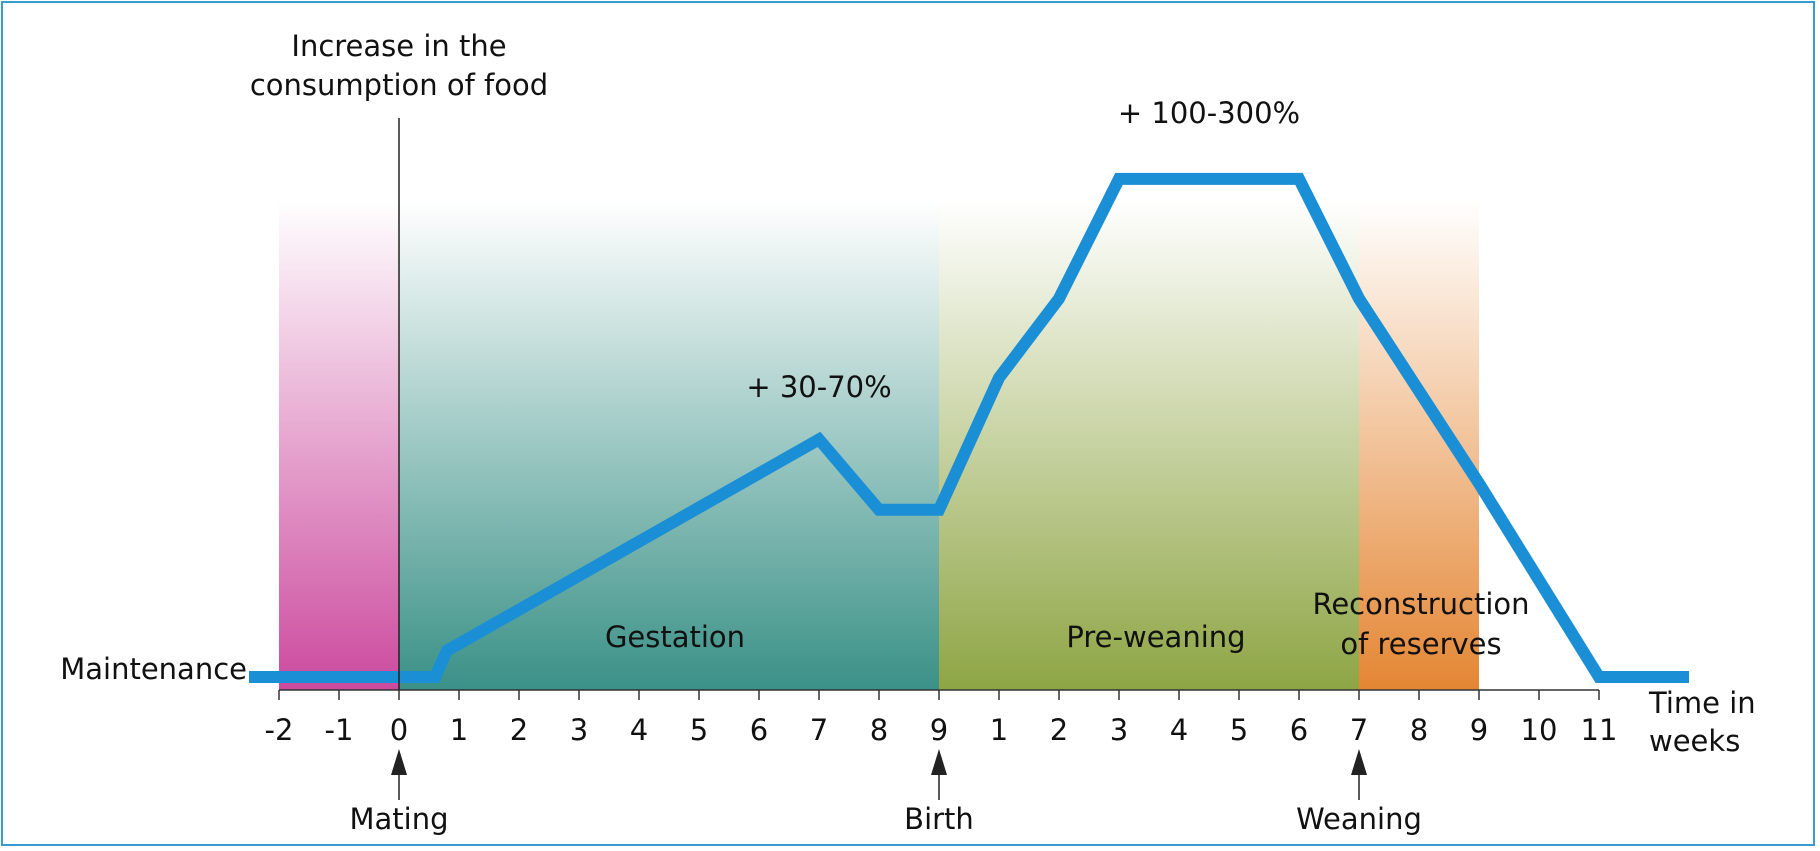  I want to click on x-axis-label: Time in, so click(1702, 703).